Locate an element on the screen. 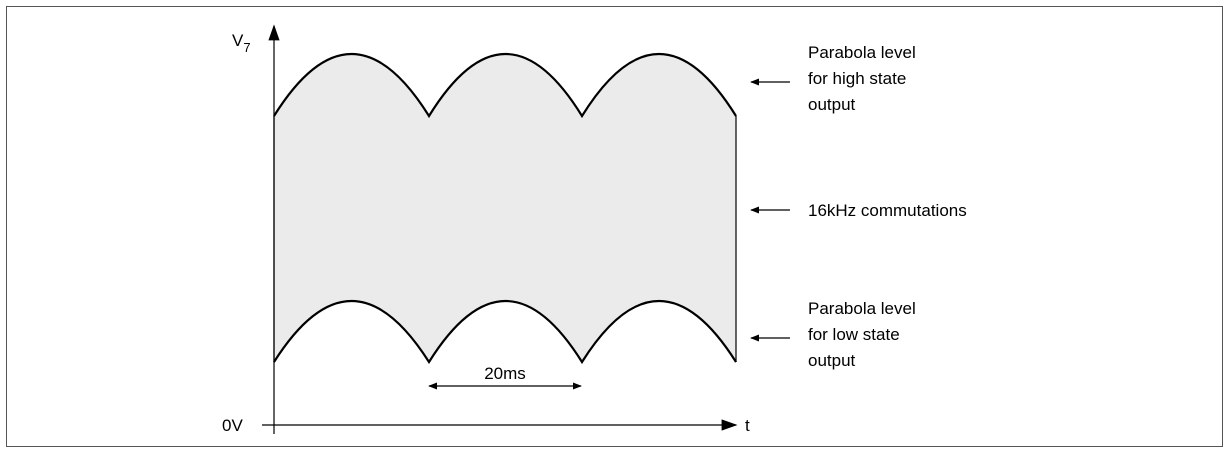 This screenshot has height=451, width=1229. high-state-annotation: Parabola level for high state output is located at coordinates (864, 78).